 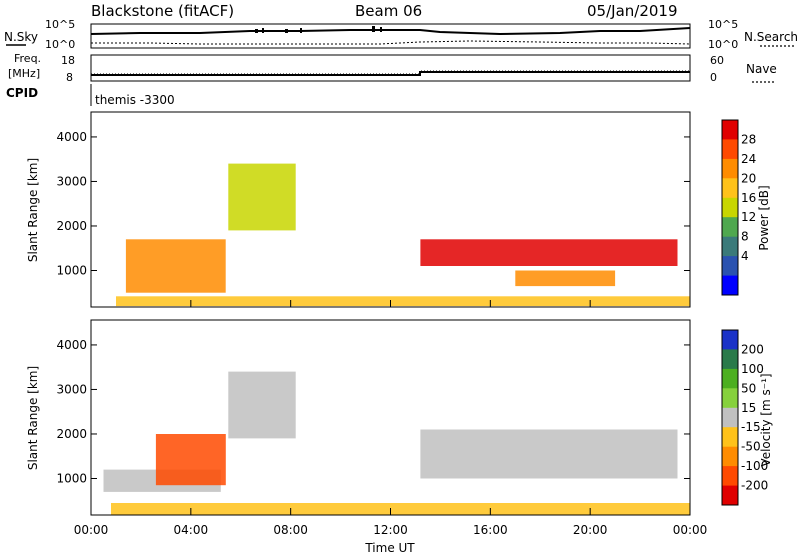 I want to click on velocity-ytick-label-2000: 2000, so click(x=71, y=434).